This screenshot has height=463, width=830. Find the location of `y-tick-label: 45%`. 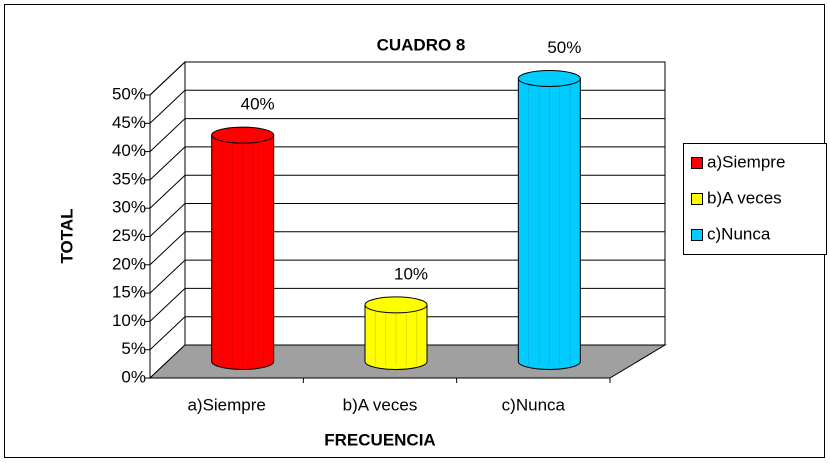

y-tick-label: 45% is located at coordinates (129, 122).